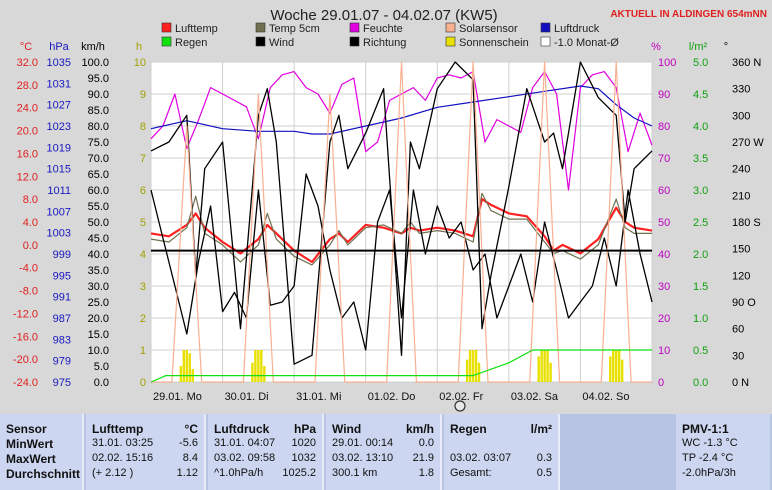  I want to click on pmv-header: PMV-1:1, so click(705, 429).